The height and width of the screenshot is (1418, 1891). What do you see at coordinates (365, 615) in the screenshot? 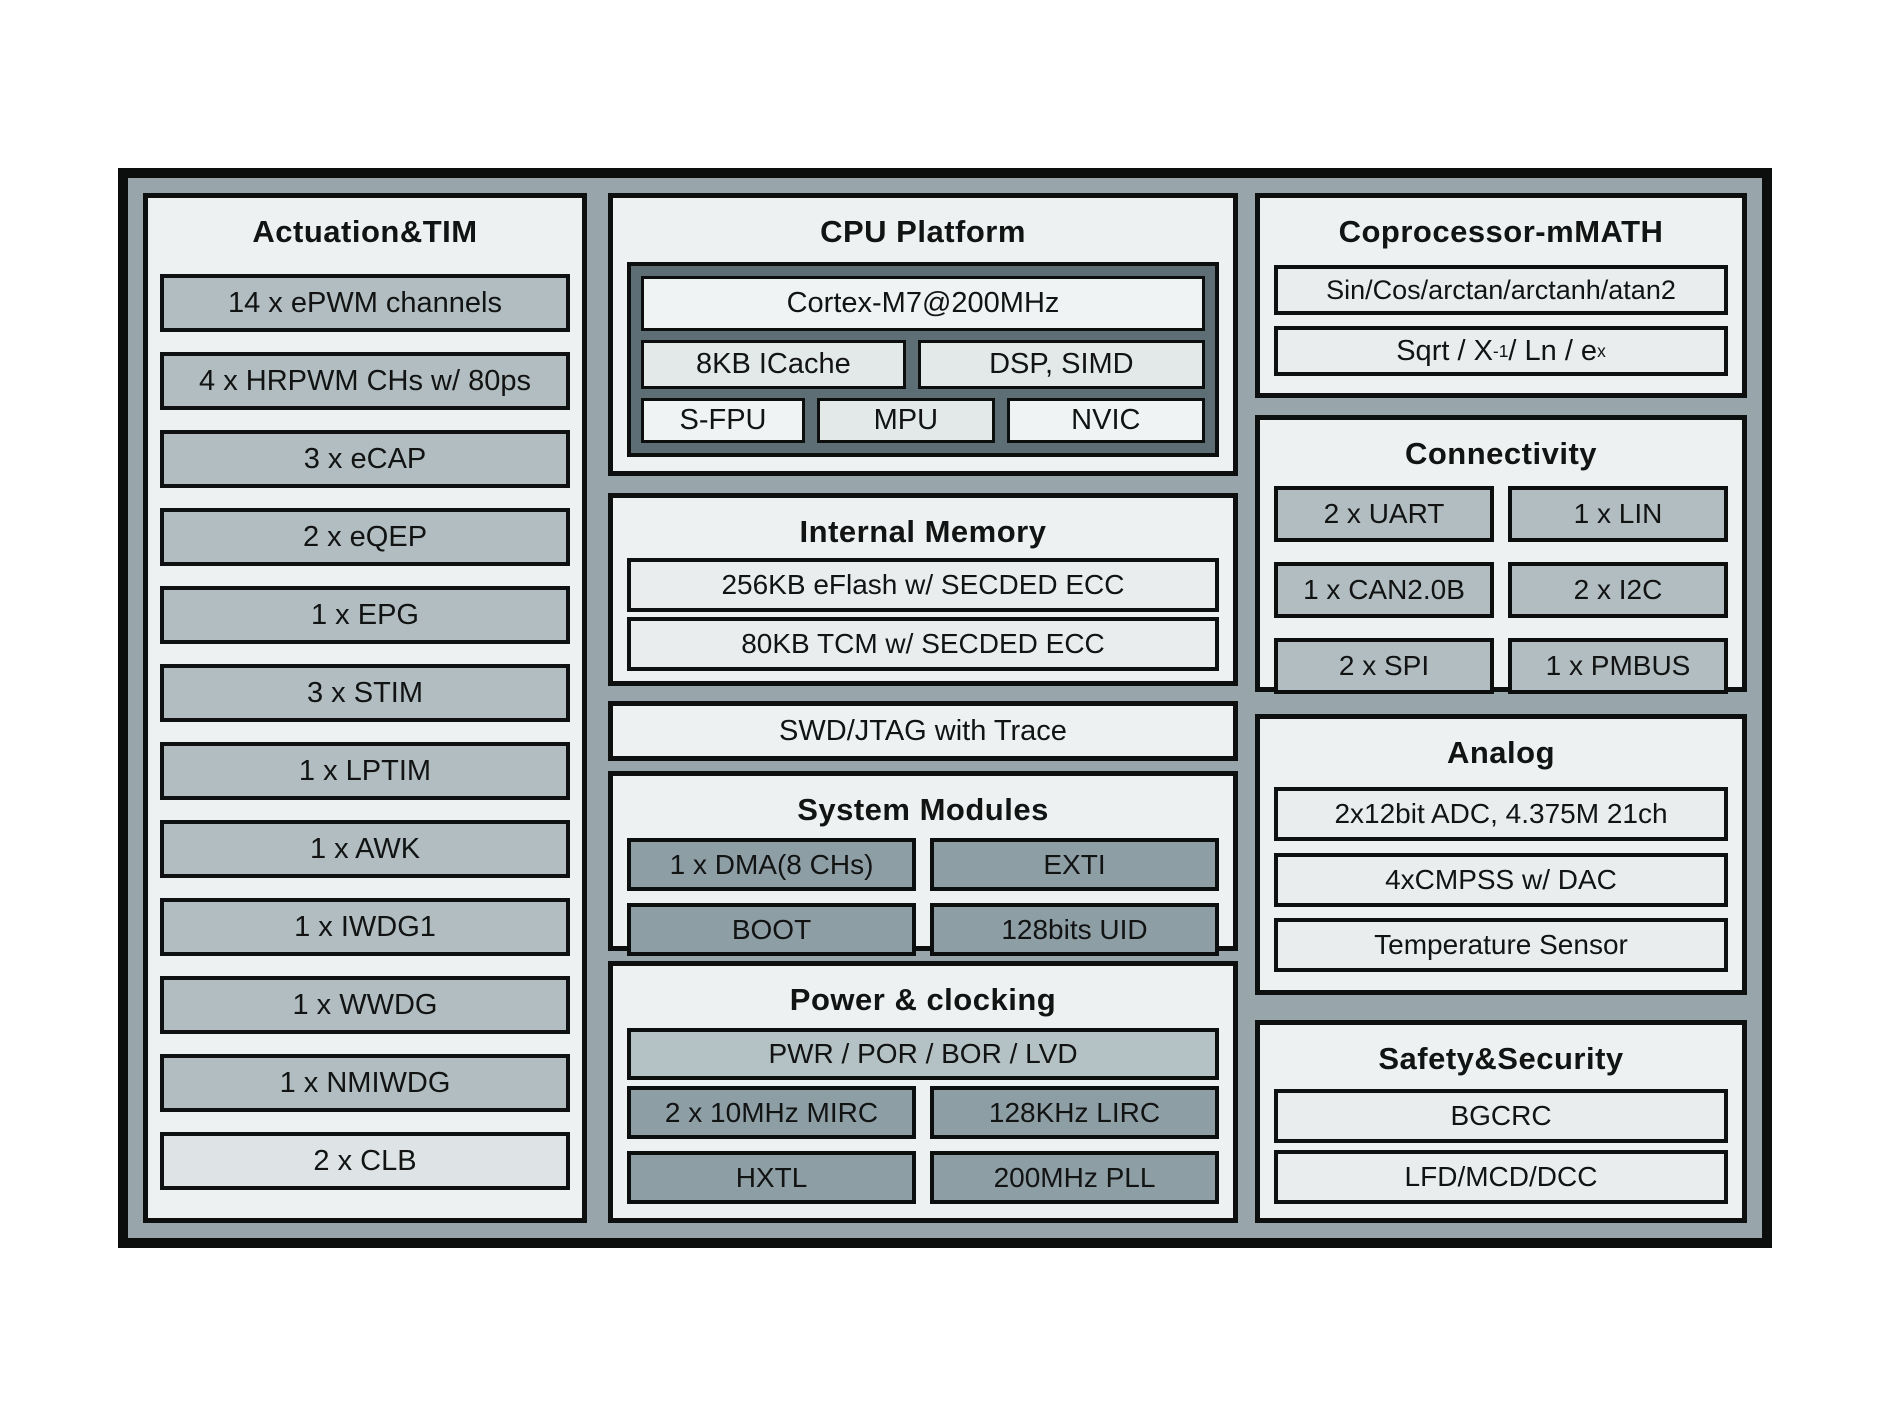
I see `block-epg: 1 x EPG` at bounding box center [365, 615].